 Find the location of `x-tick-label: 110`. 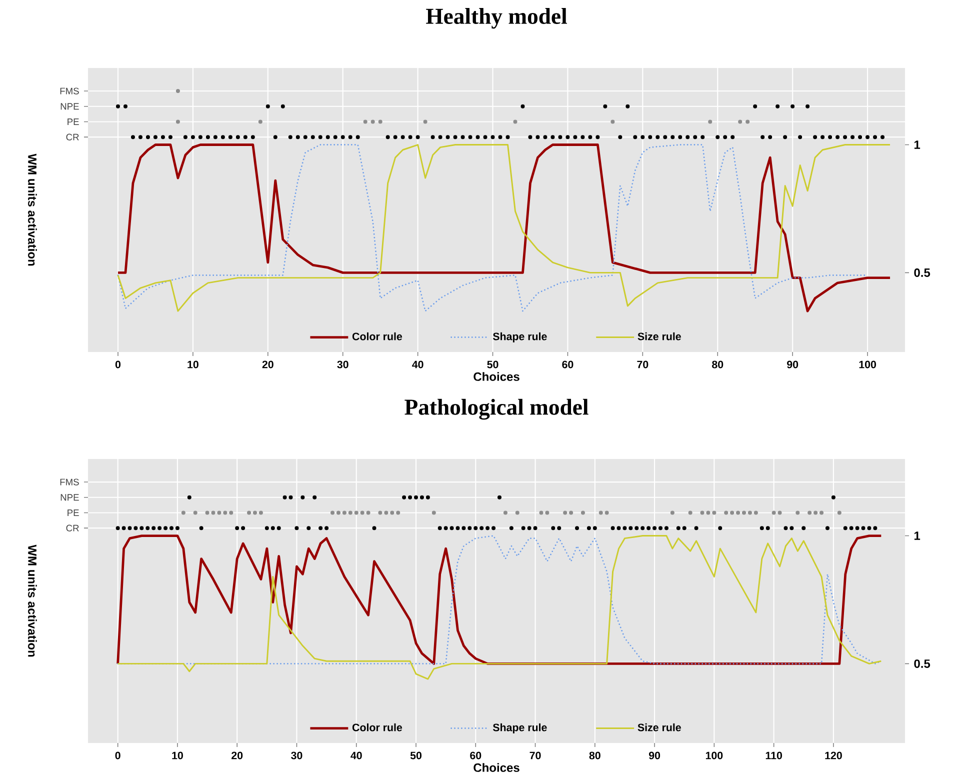

x-tick-label: 110 is located at coordinates (774, 756).